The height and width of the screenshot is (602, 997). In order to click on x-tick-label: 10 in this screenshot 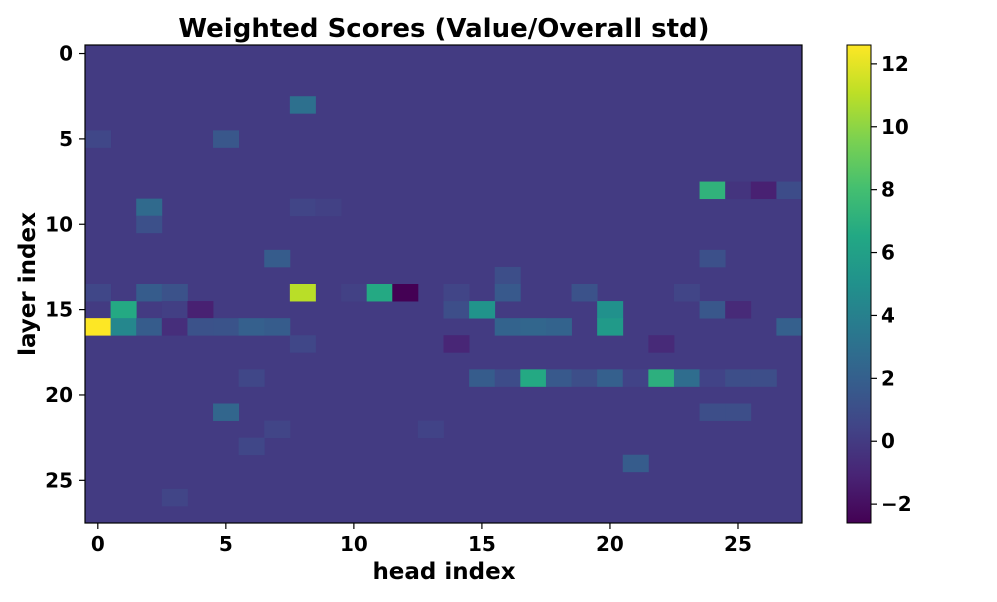, I will do `click(354, 544)`.